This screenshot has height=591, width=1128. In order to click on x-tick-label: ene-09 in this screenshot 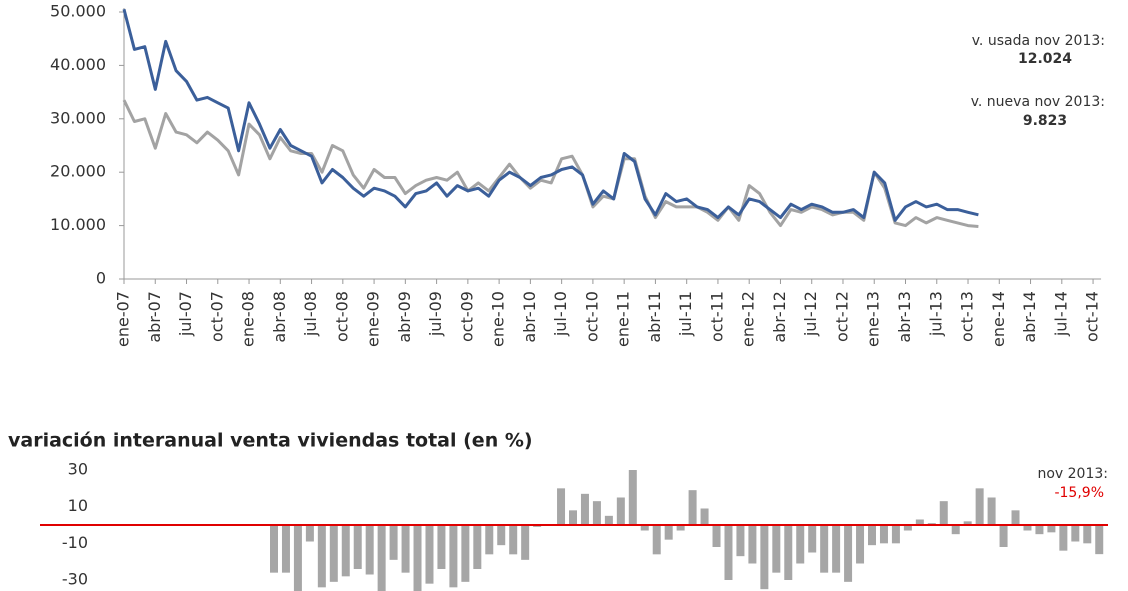, I will do `click(373, 319)`.